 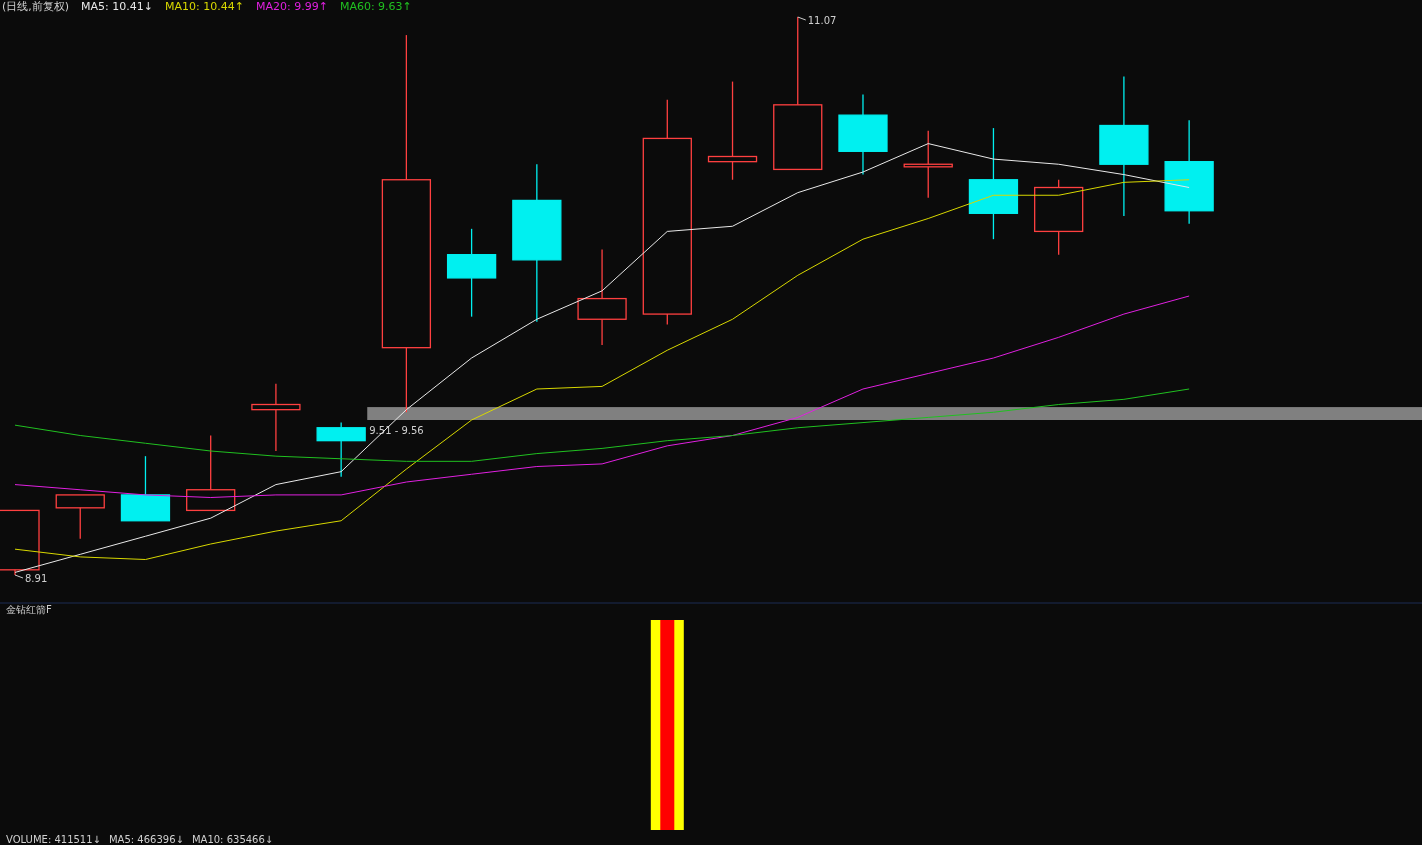 What do you see at coordinates (117, 6) in the screenshot?
I see `text: MA5: 10.41↓` at bounding box center [117, 6].